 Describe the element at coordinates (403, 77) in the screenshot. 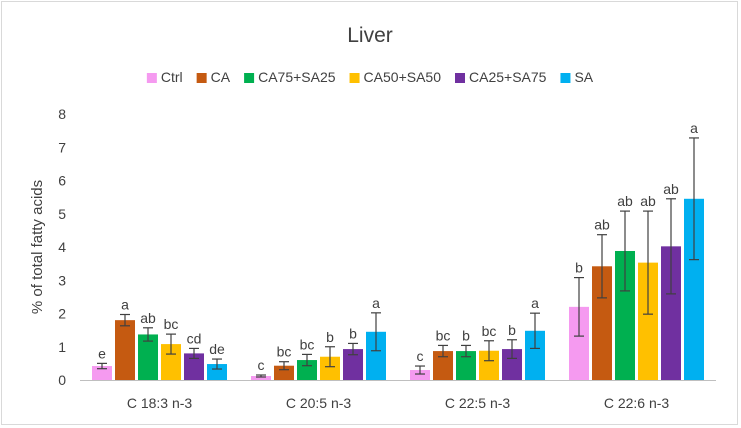

I see `legend-label: CA50+SA50` at that location.